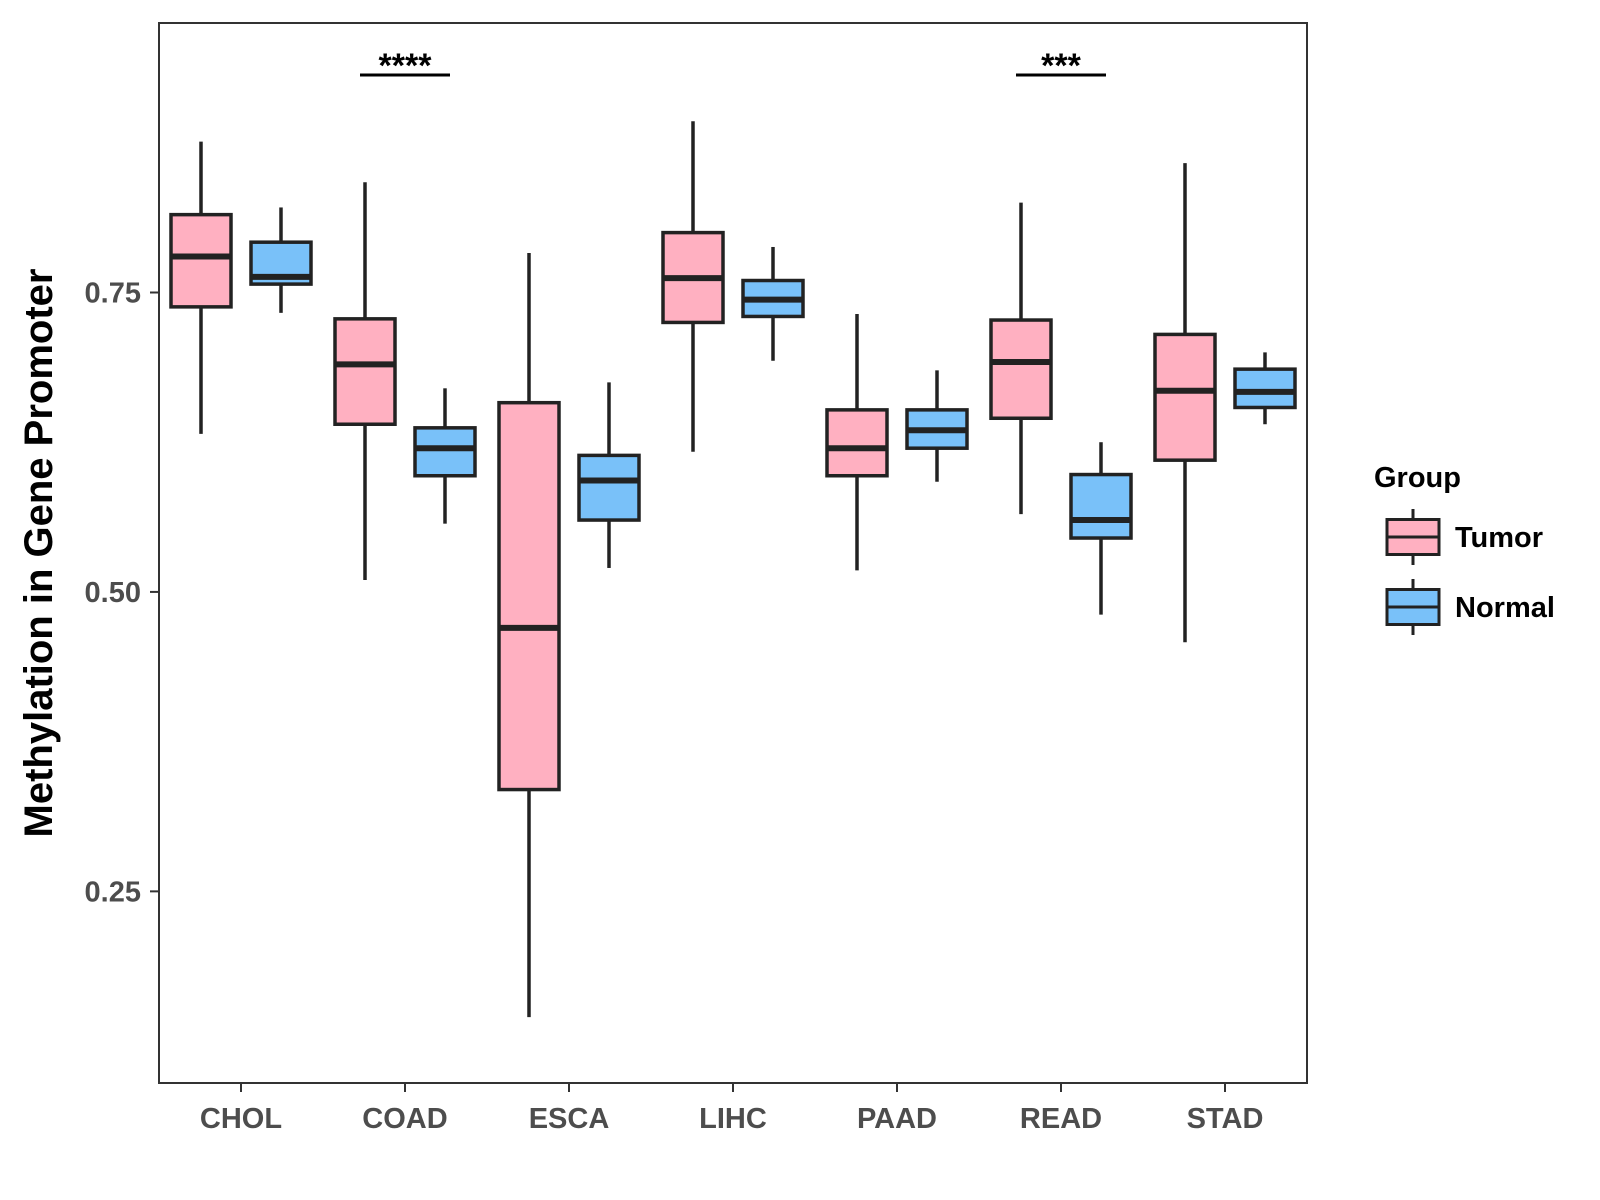 The width and height of the screenshot is (1600, 1200). I want to click on x-tick-label-esca: ESCA, so click(569, 1119).